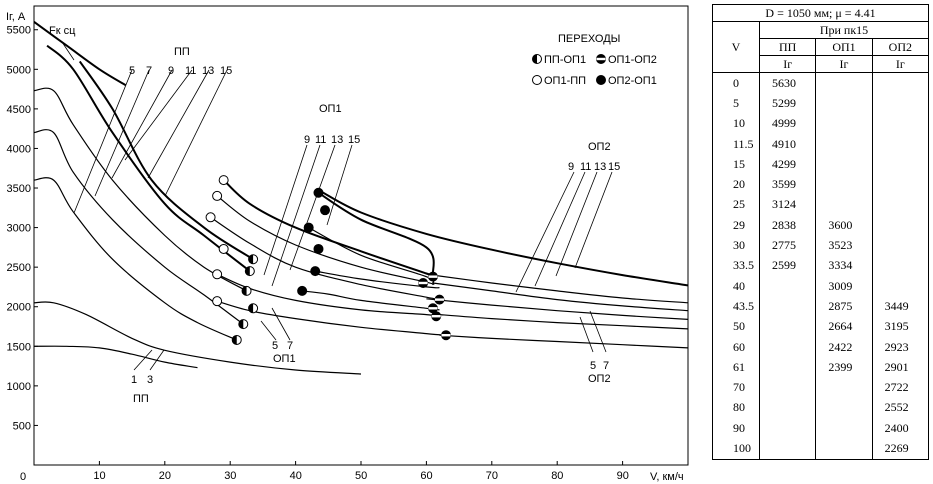 This screenshot has width=933, height=484. I want to click on cell-value: 2599, so click(787, 265).